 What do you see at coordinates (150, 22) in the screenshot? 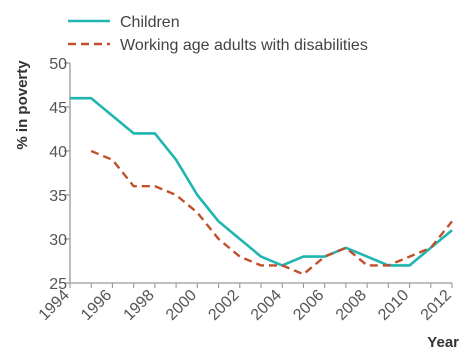
I see `legend-label-children: Children` at bounding box center [150, 22].